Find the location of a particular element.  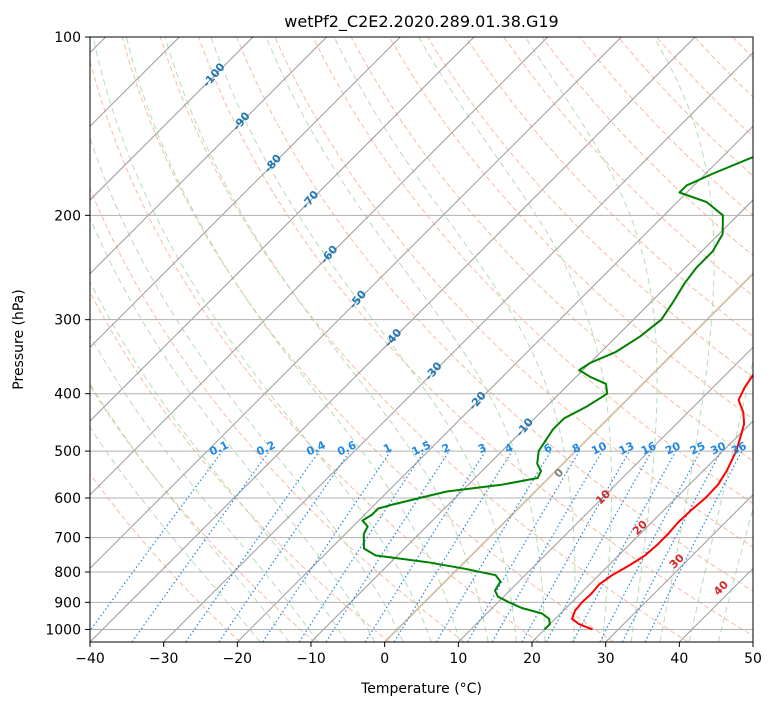

x-tick-label: −40 is located at coordinates (90, 659).